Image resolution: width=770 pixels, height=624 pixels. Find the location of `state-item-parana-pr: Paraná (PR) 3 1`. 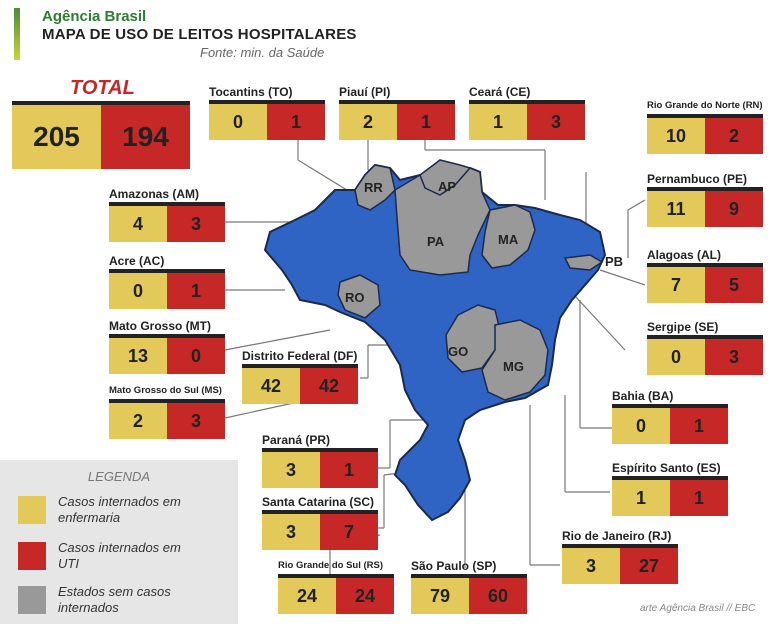

state-item-parana-pr: Paraná (PR) 3 1 is located at coordinates (320, 460).